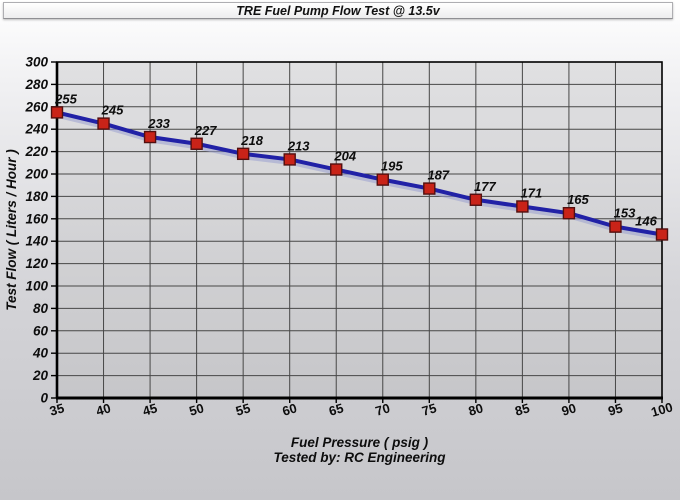 The image size is (680, 500). I want to click on data-point-label: 165, so click(578, 199).